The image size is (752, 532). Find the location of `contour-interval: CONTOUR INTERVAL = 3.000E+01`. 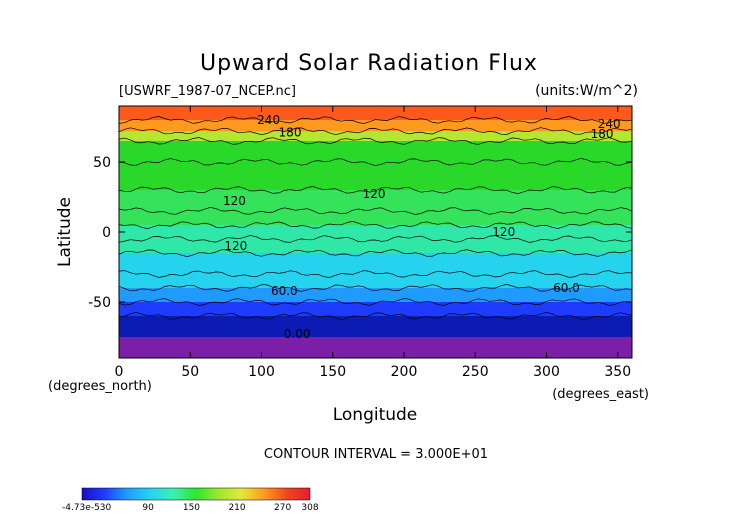

contour-interval: CONTOUR INTERVAL = 3.000E+01 is located at coordinates (376, 454).